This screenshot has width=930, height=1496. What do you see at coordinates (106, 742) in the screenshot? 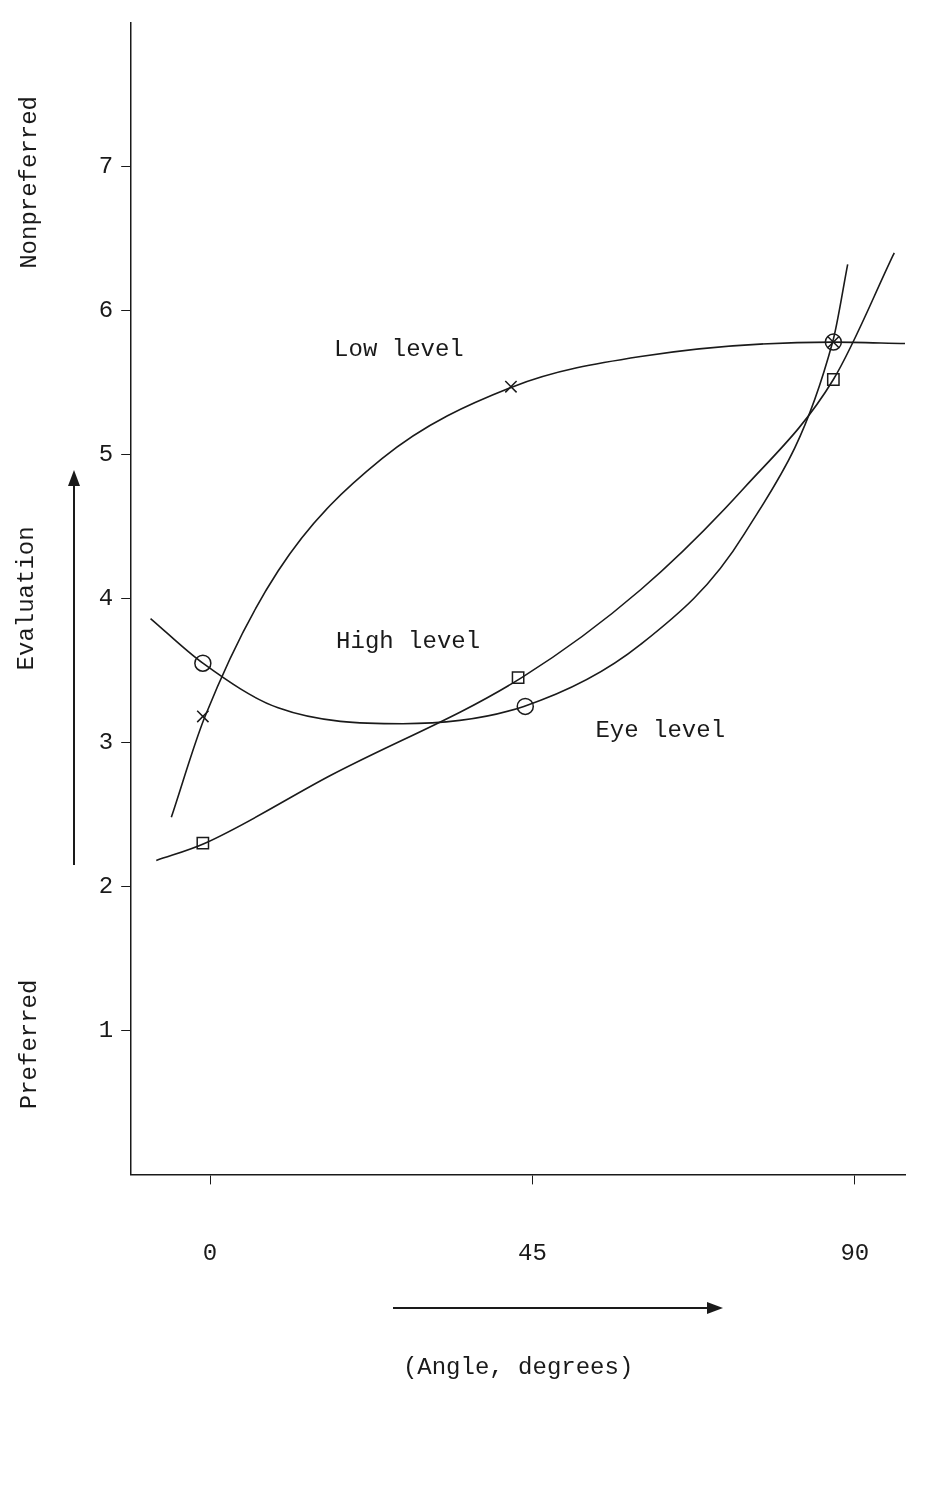
I see `y-tick-label: 3` at bounding box center [106, 742].